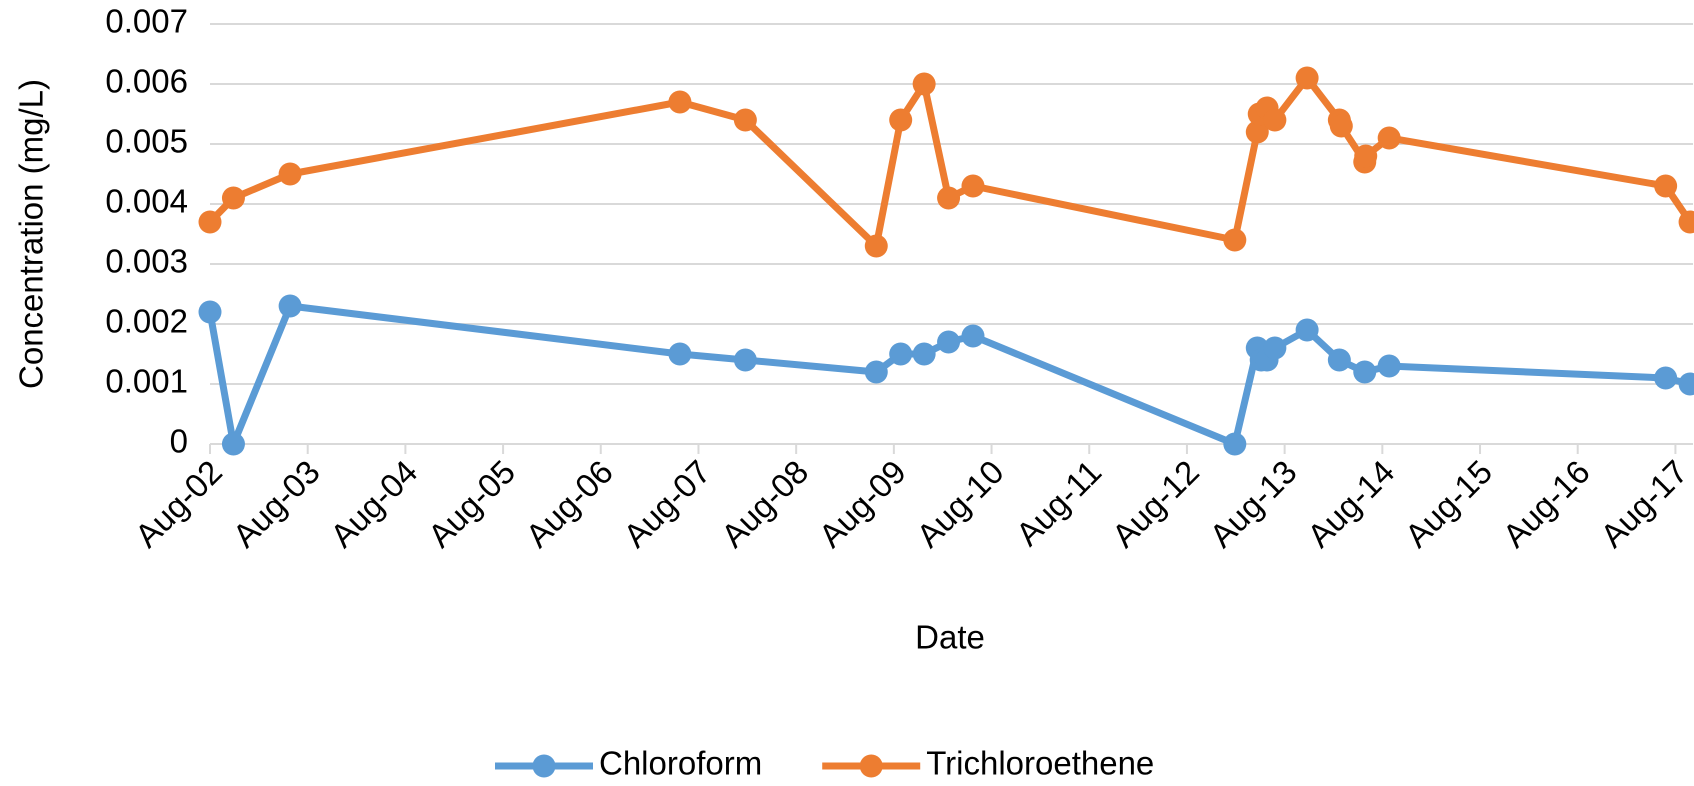 This screenshot has width=1694, height=786. Describe the element at coordinates (950, 637) in the screenshot. I see `x-axis-label: Date` at that location.